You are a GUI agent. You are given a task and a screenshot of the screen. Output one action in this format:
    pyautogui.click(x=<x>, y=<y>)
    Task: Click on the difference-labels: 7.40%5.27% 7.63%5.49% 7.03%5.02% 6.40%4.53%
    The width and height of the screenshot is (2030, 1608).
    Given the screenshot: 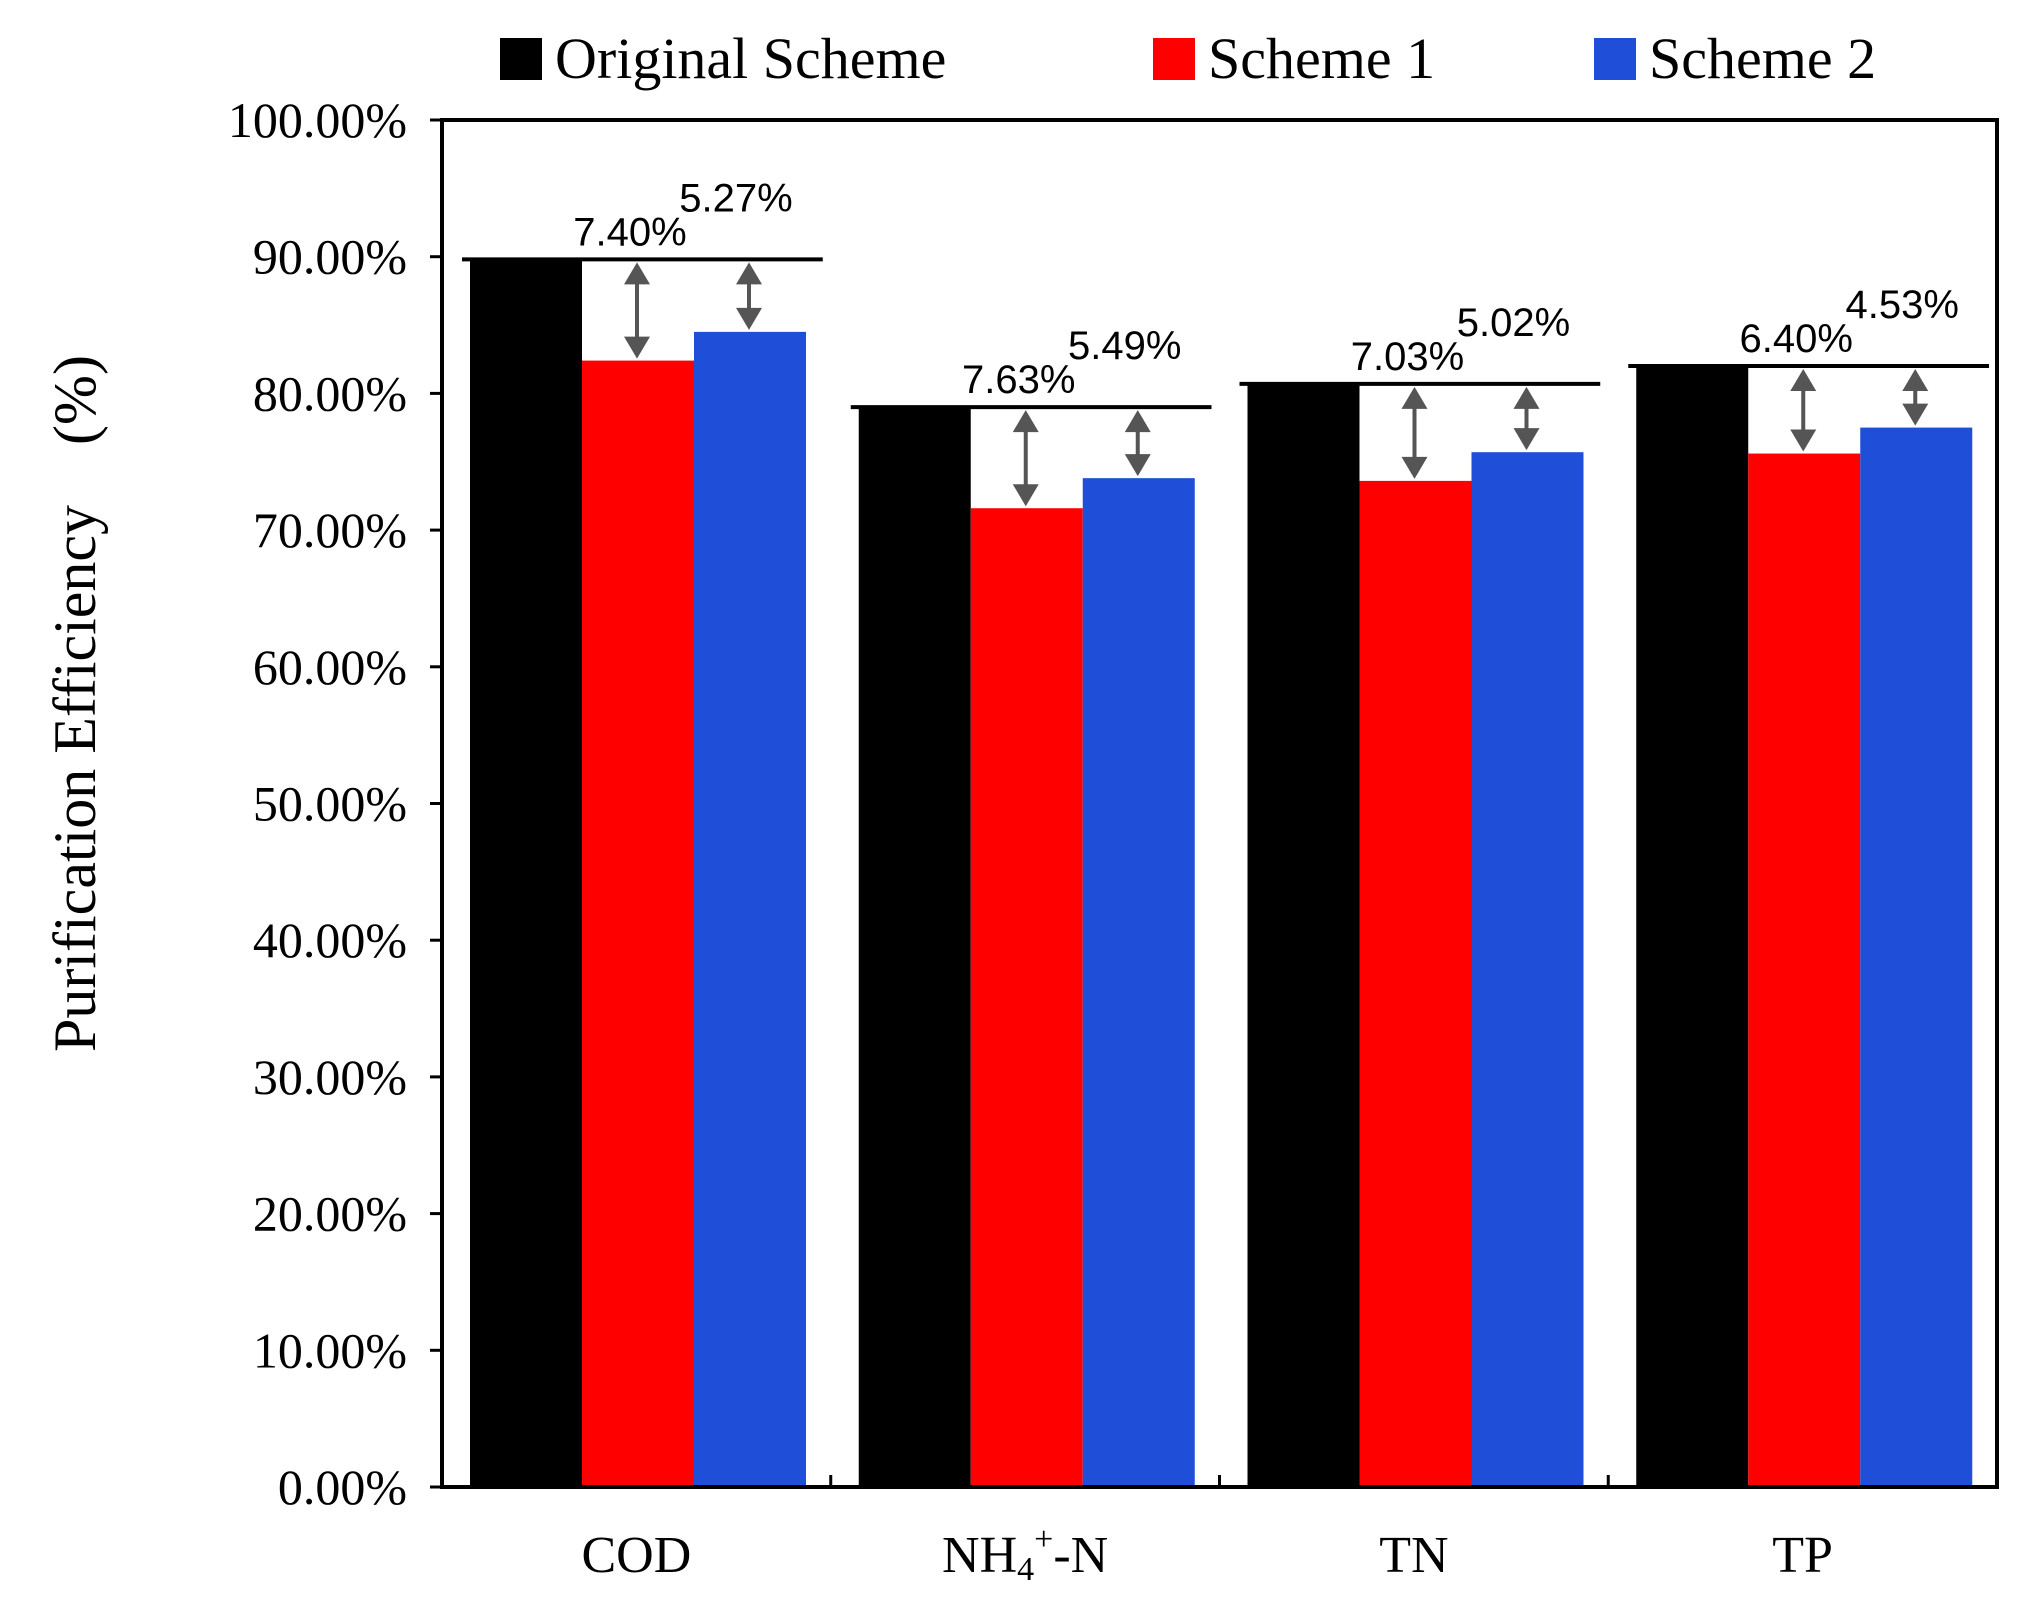 What is the action you would take?
    pyautogui.click(x=1266, y=289)
    